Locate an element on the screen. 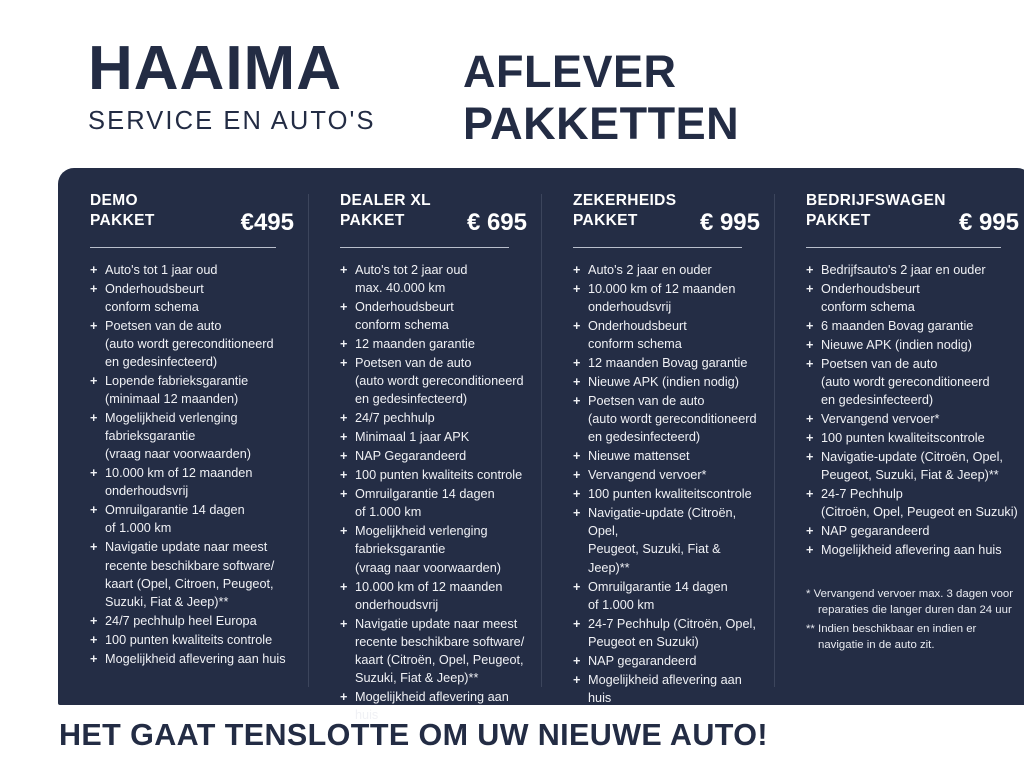 Image resolution: width=1024 pixels, height=768 pixels. package-name: BEDRIJFSWAGEN PAKKET is located at coordinates (876, 210).